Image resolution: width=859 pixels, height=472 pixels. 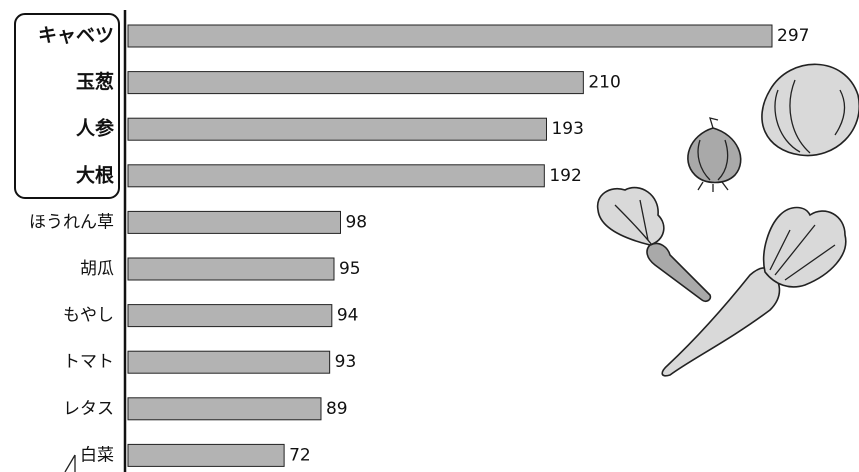 What do you see at coordinates (337, 409) in the screenshot?
I see `value-label: 89` at bounding box center [337, 409].